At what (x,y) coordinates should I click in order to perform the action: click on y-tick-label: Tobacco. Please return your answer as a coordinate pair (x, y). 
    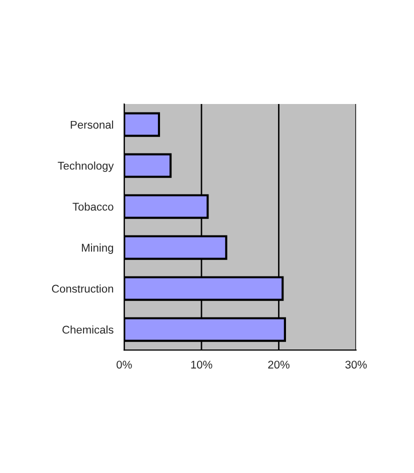
    Looking at the image, I should click on (93, 206).